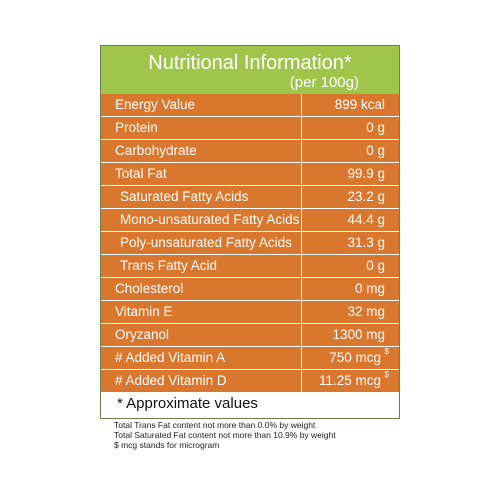 The height and width of the screenshot is (500, 500). I want to click on row: Vitamin E 32 mg, so click(250, 312).